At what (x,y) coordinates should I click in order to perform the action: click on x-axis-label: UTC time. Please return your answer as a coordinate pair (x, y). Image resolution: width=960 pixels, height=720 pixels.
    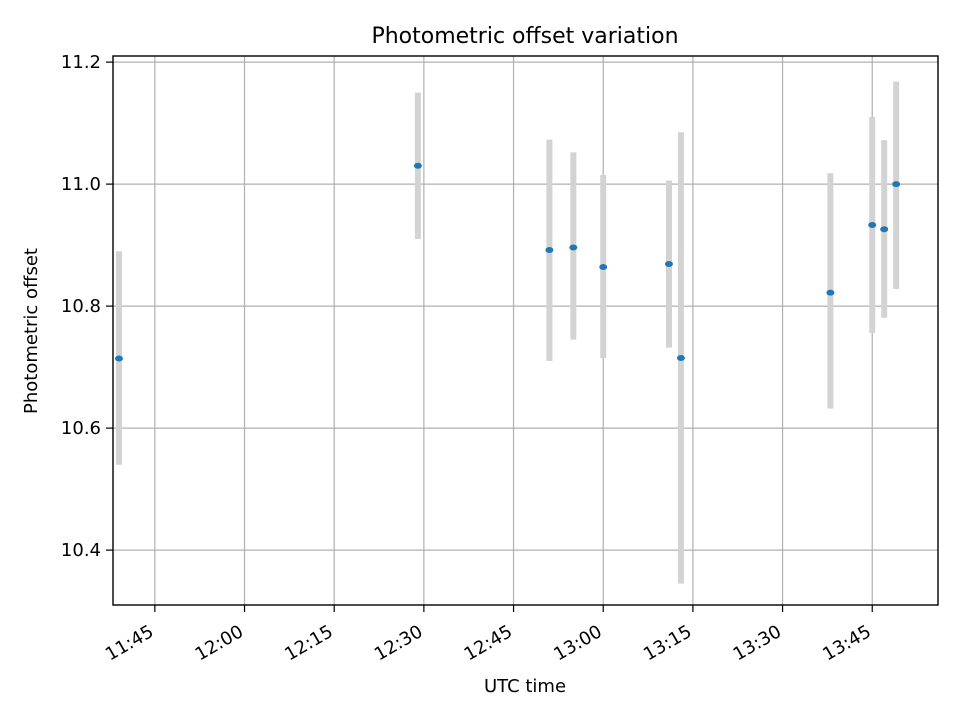
    Looking at the image, I should click on (525, 686).